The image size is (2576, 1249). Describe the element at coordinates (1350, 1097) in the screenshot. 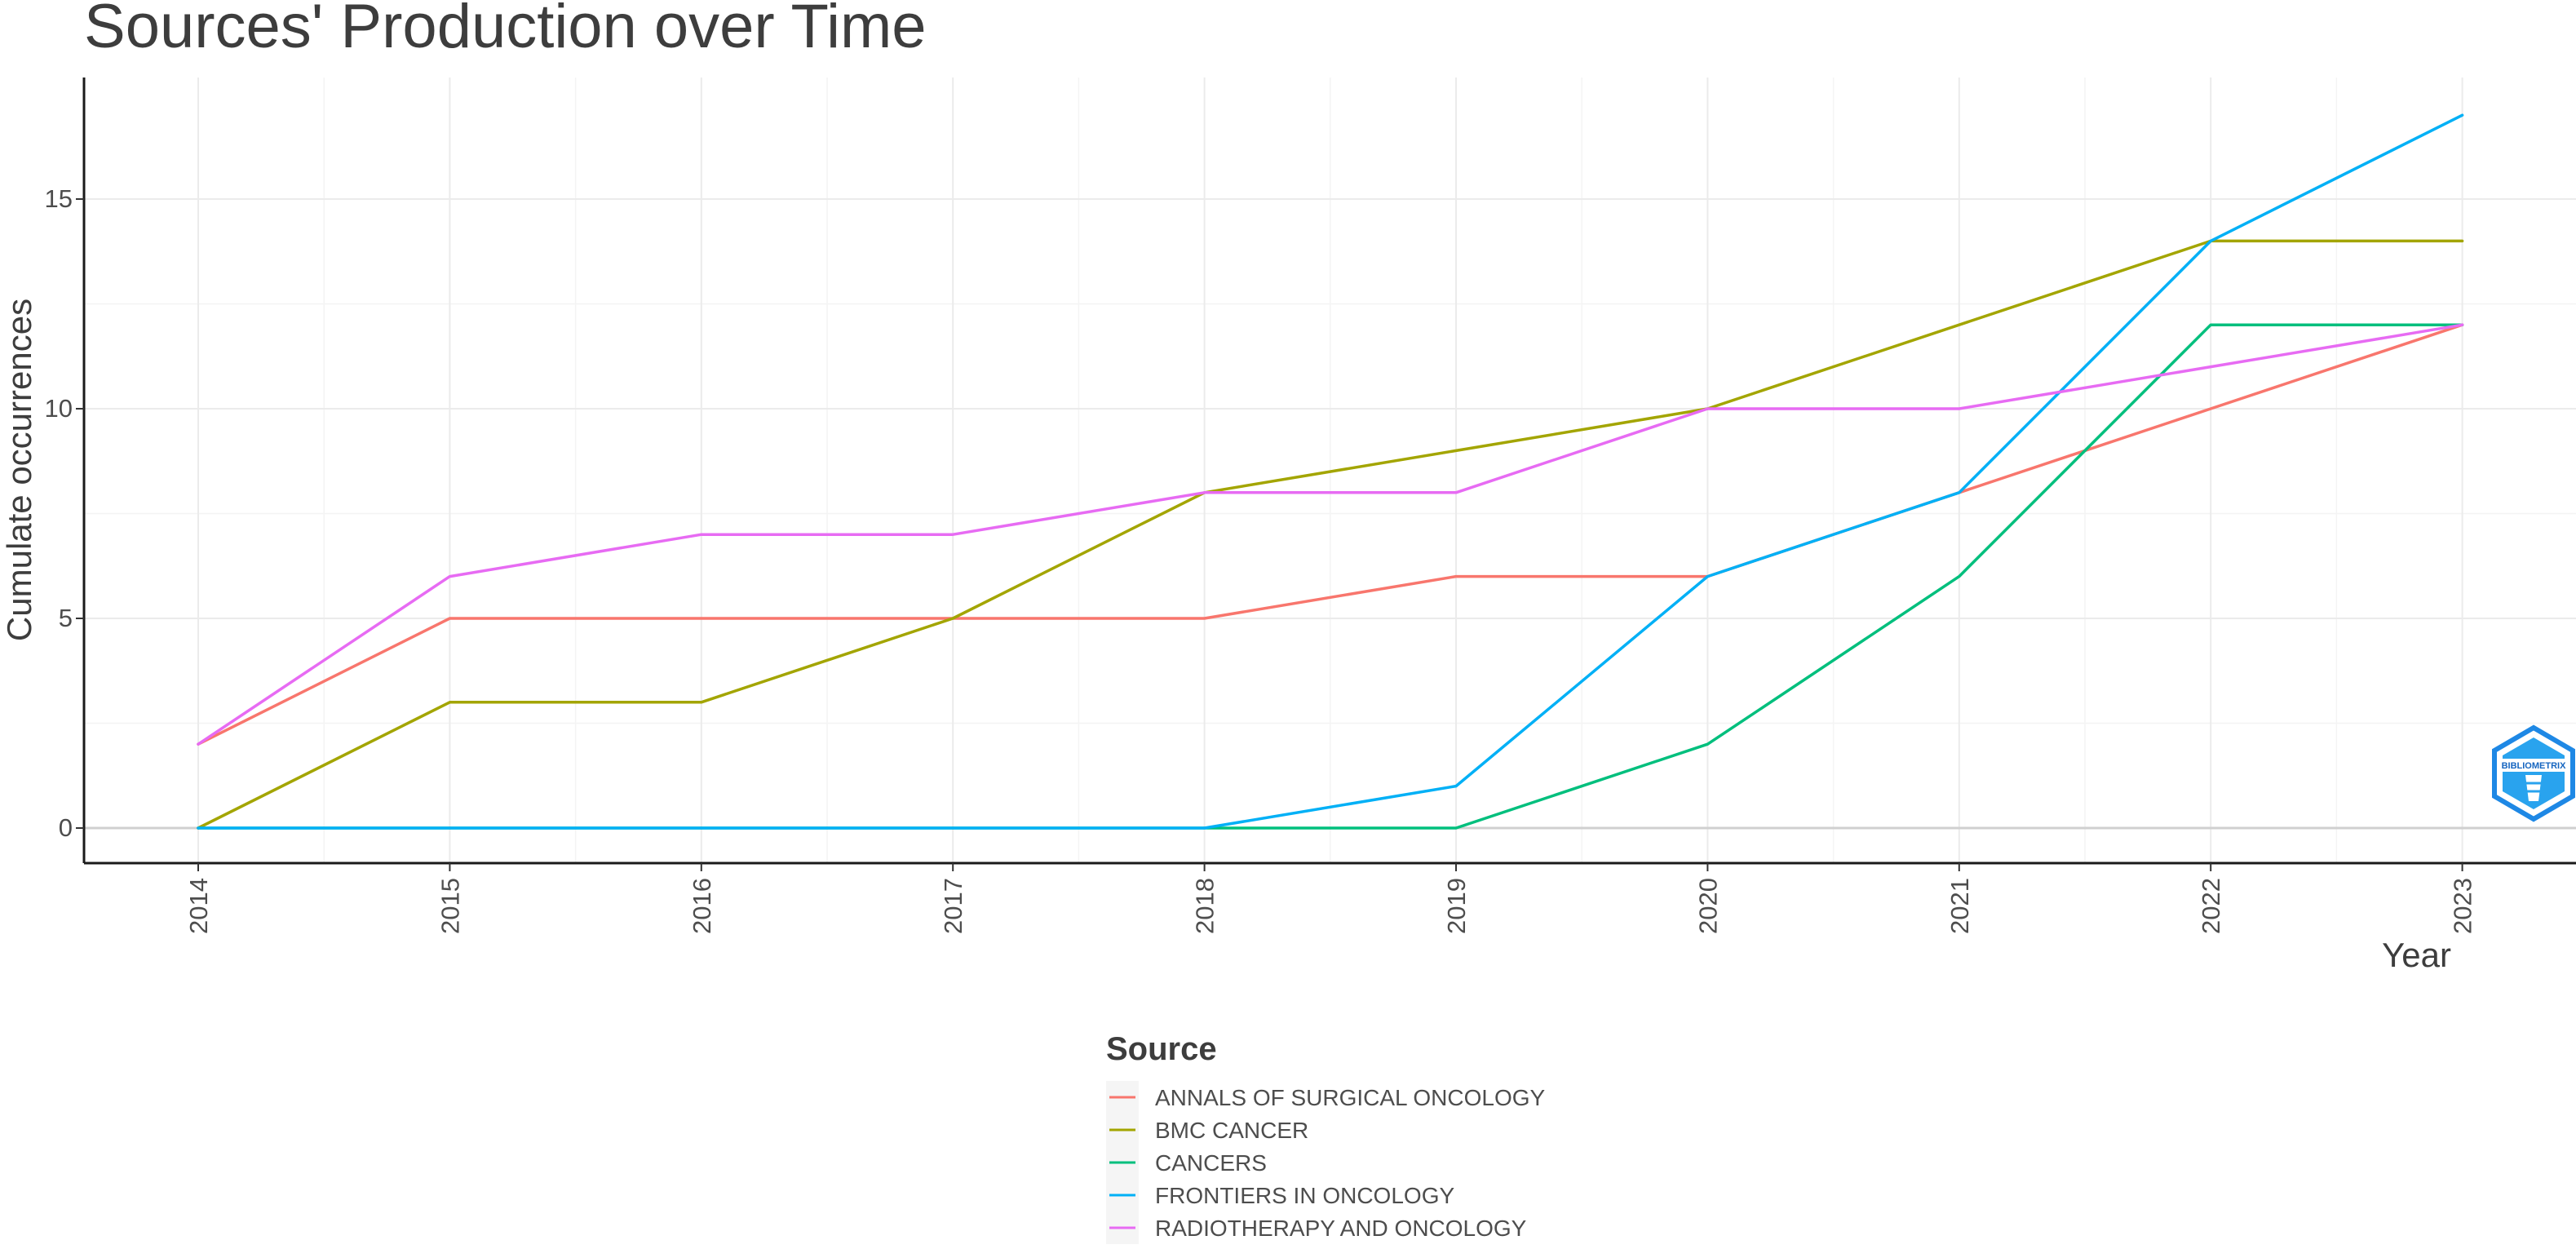

I see `legend-label: ANNALS OF SURGICAL ONCOLOGY` at that location.